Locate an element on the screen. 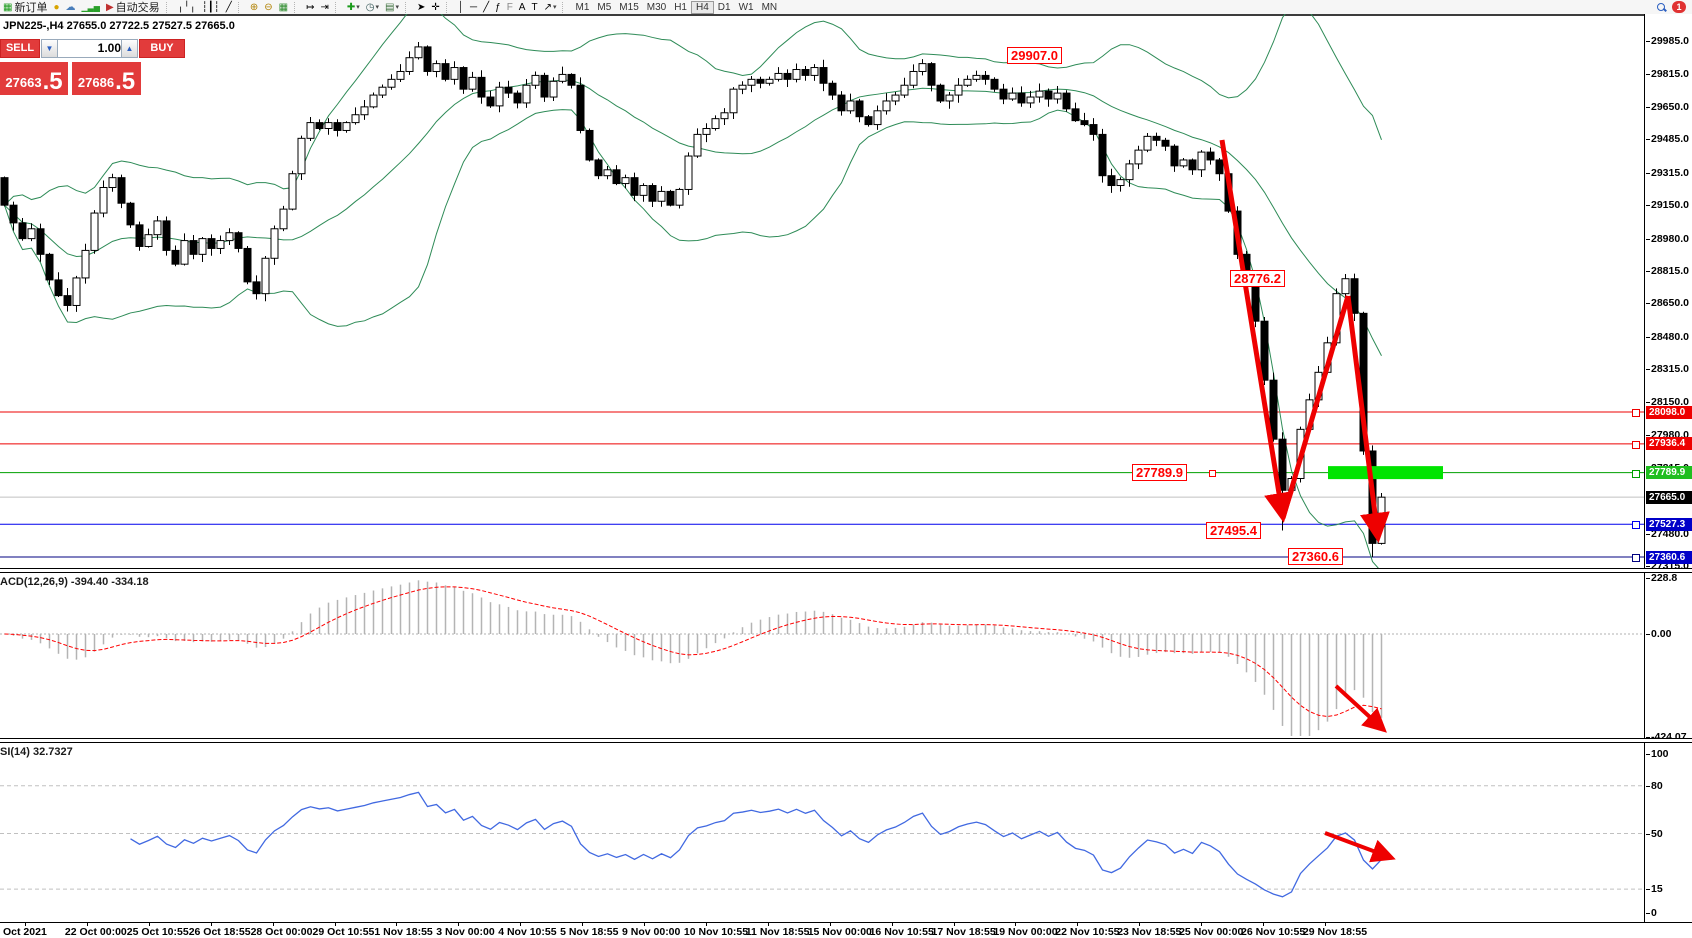 Image resolution: width=1692 pixels, height=938 pixels. fibonacci-fan-button: F is located at coordinates (510, 7).